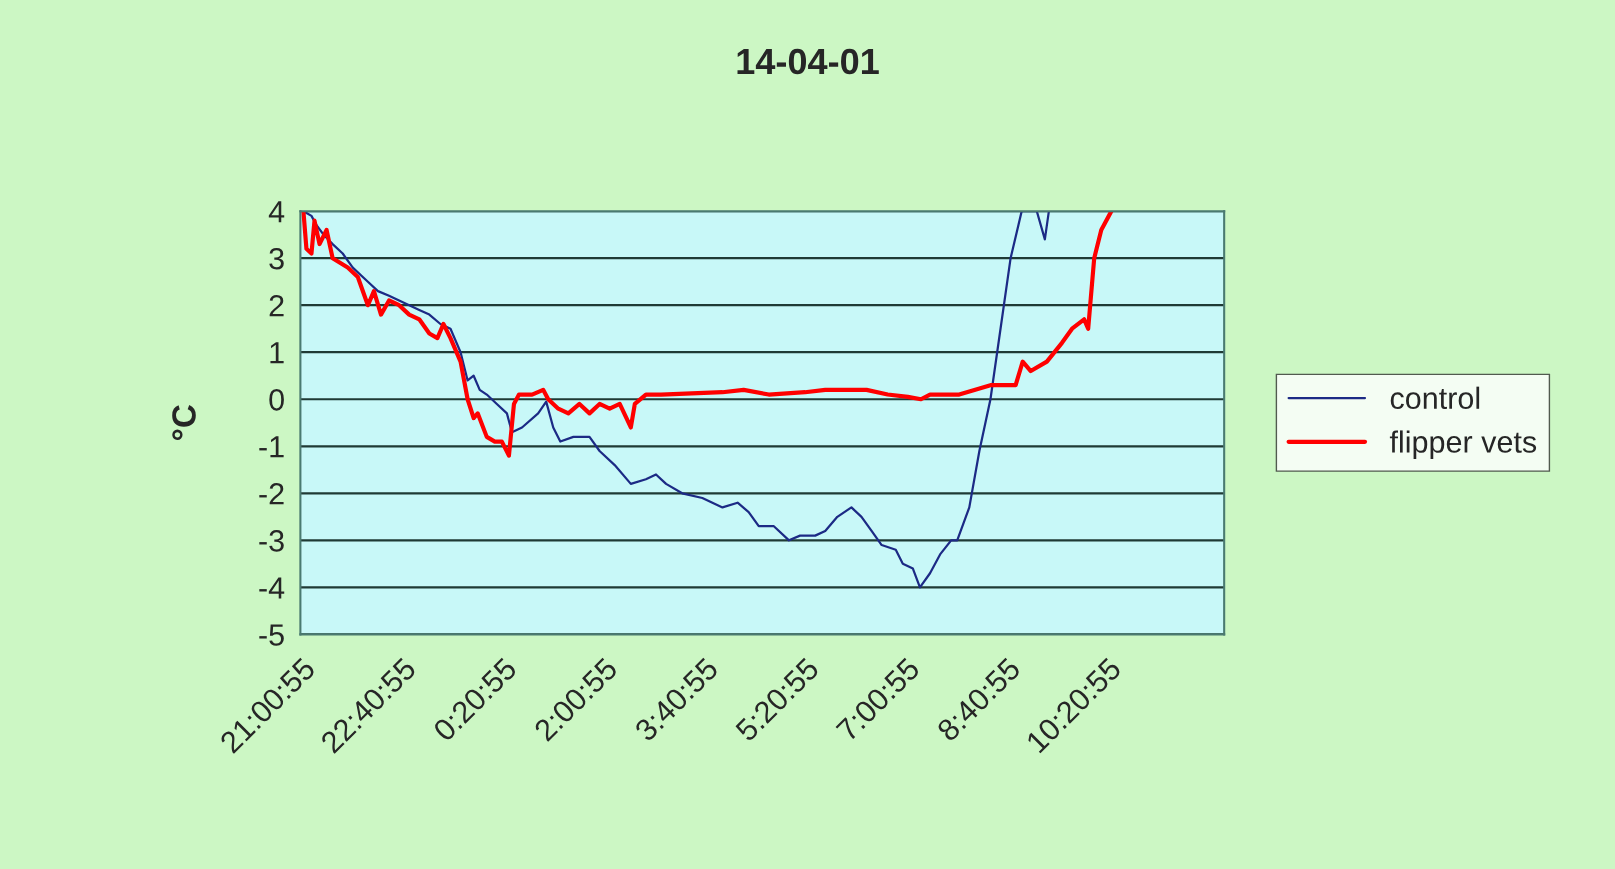 This screenshot has height=869, width=1615. I want to click on y-tick-label: -4, so click(272, 588).